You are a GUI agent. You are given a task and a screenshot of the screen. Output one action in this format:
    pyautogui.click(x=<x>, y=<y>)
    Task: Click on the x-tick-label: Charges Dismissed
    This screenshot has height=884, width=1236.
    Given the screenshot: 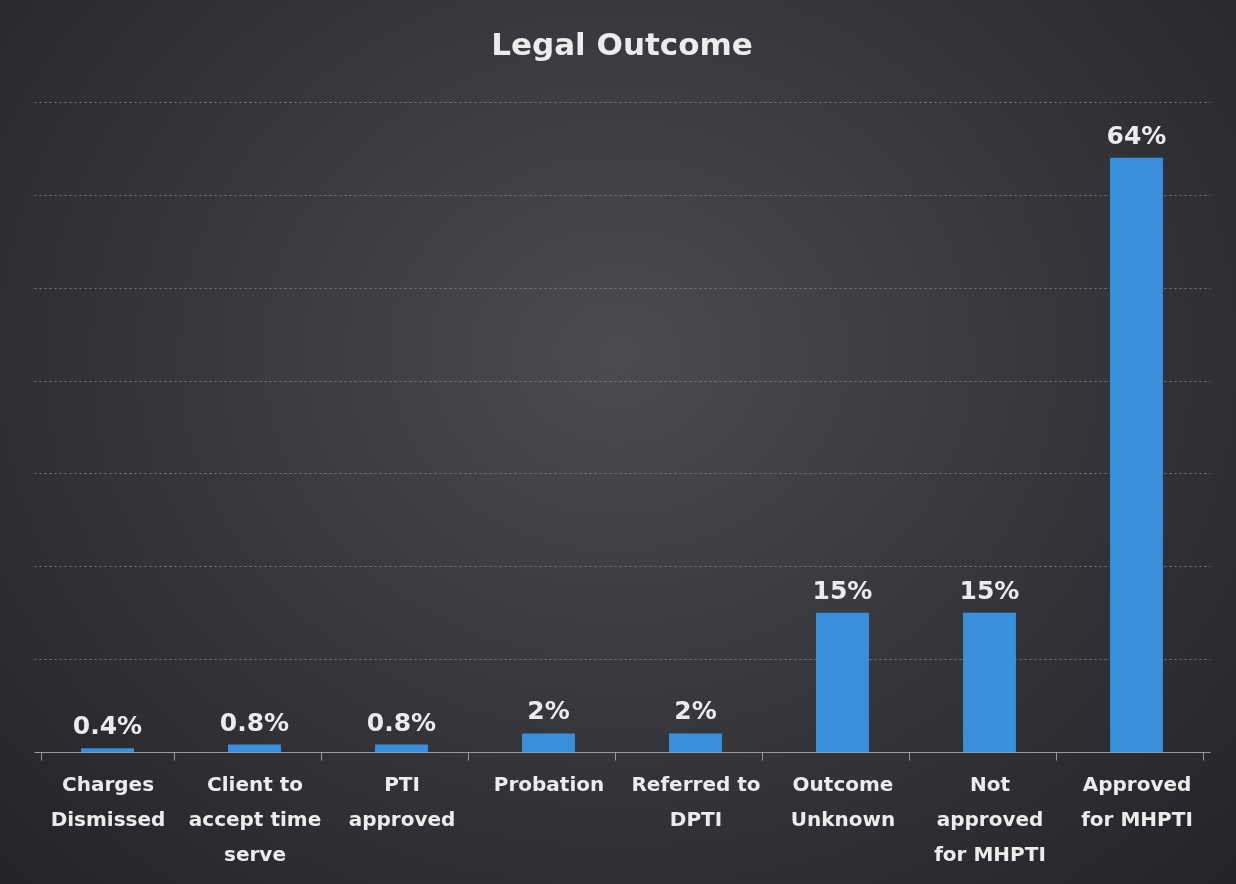 What is the action you would take?
    pyautogui.click(x=108, y=801)
    